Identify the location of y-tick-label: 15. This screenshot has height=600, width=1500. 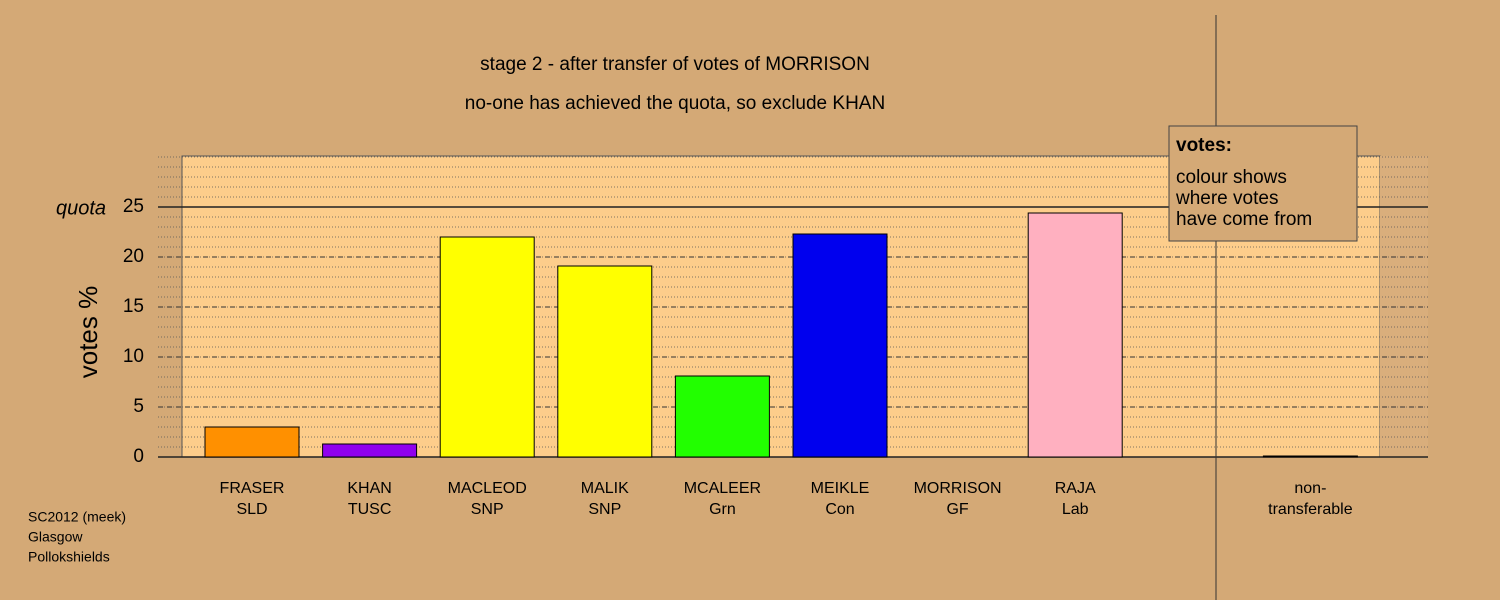
(133, 306).